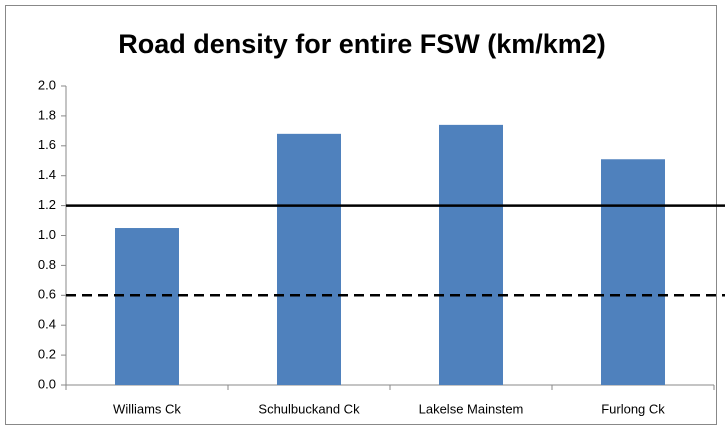 The width and height of the screenshot is (725, 430). What do you see at coordinates (47, 264) in the screenshot?
I see `y-tick-label: 0.8` at bounding box center [47, 264].